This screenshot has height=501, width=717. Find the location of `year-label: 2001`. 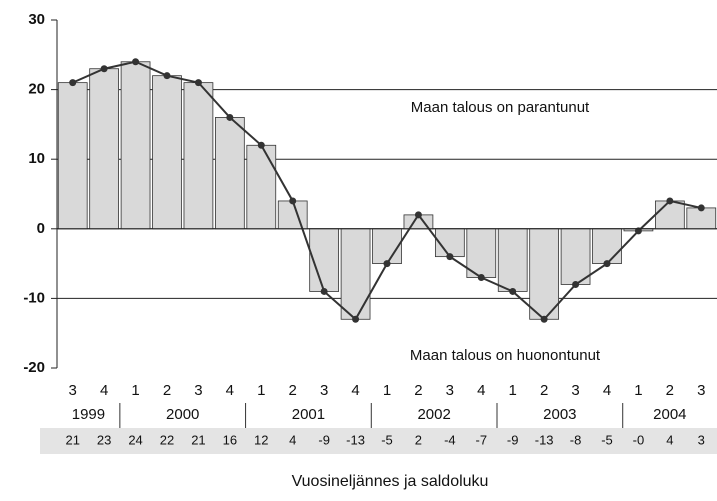

year-label: 2001 is located at coordinates (308, 414).